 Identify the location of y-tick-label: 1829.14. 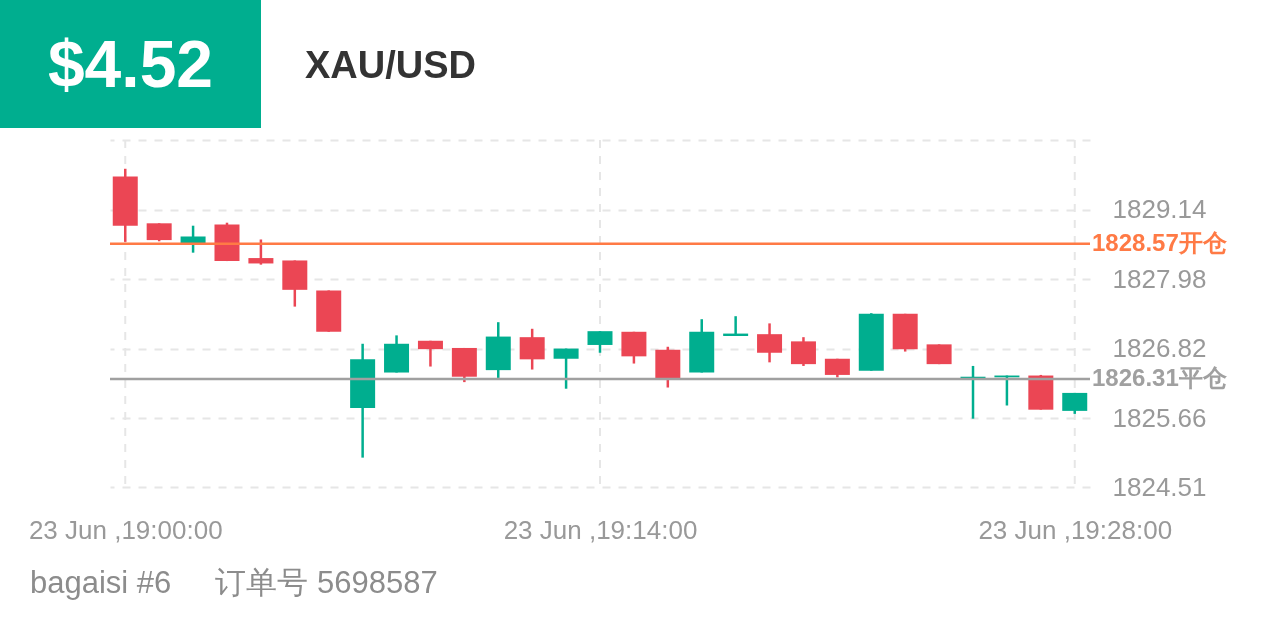
(1159, 209).